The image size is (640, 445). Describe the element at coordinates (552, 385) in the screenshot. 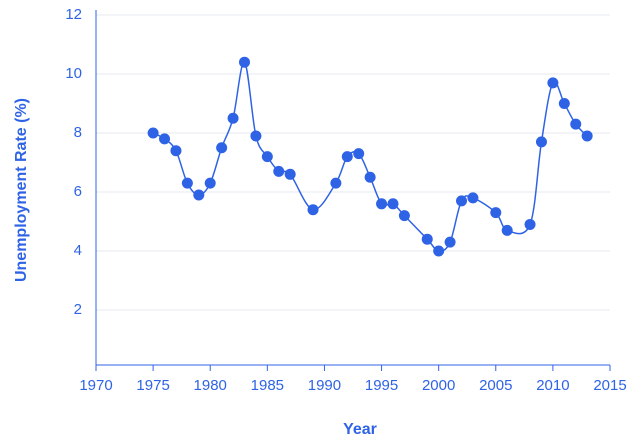

I see `x-tick-label: 2010` at that location.